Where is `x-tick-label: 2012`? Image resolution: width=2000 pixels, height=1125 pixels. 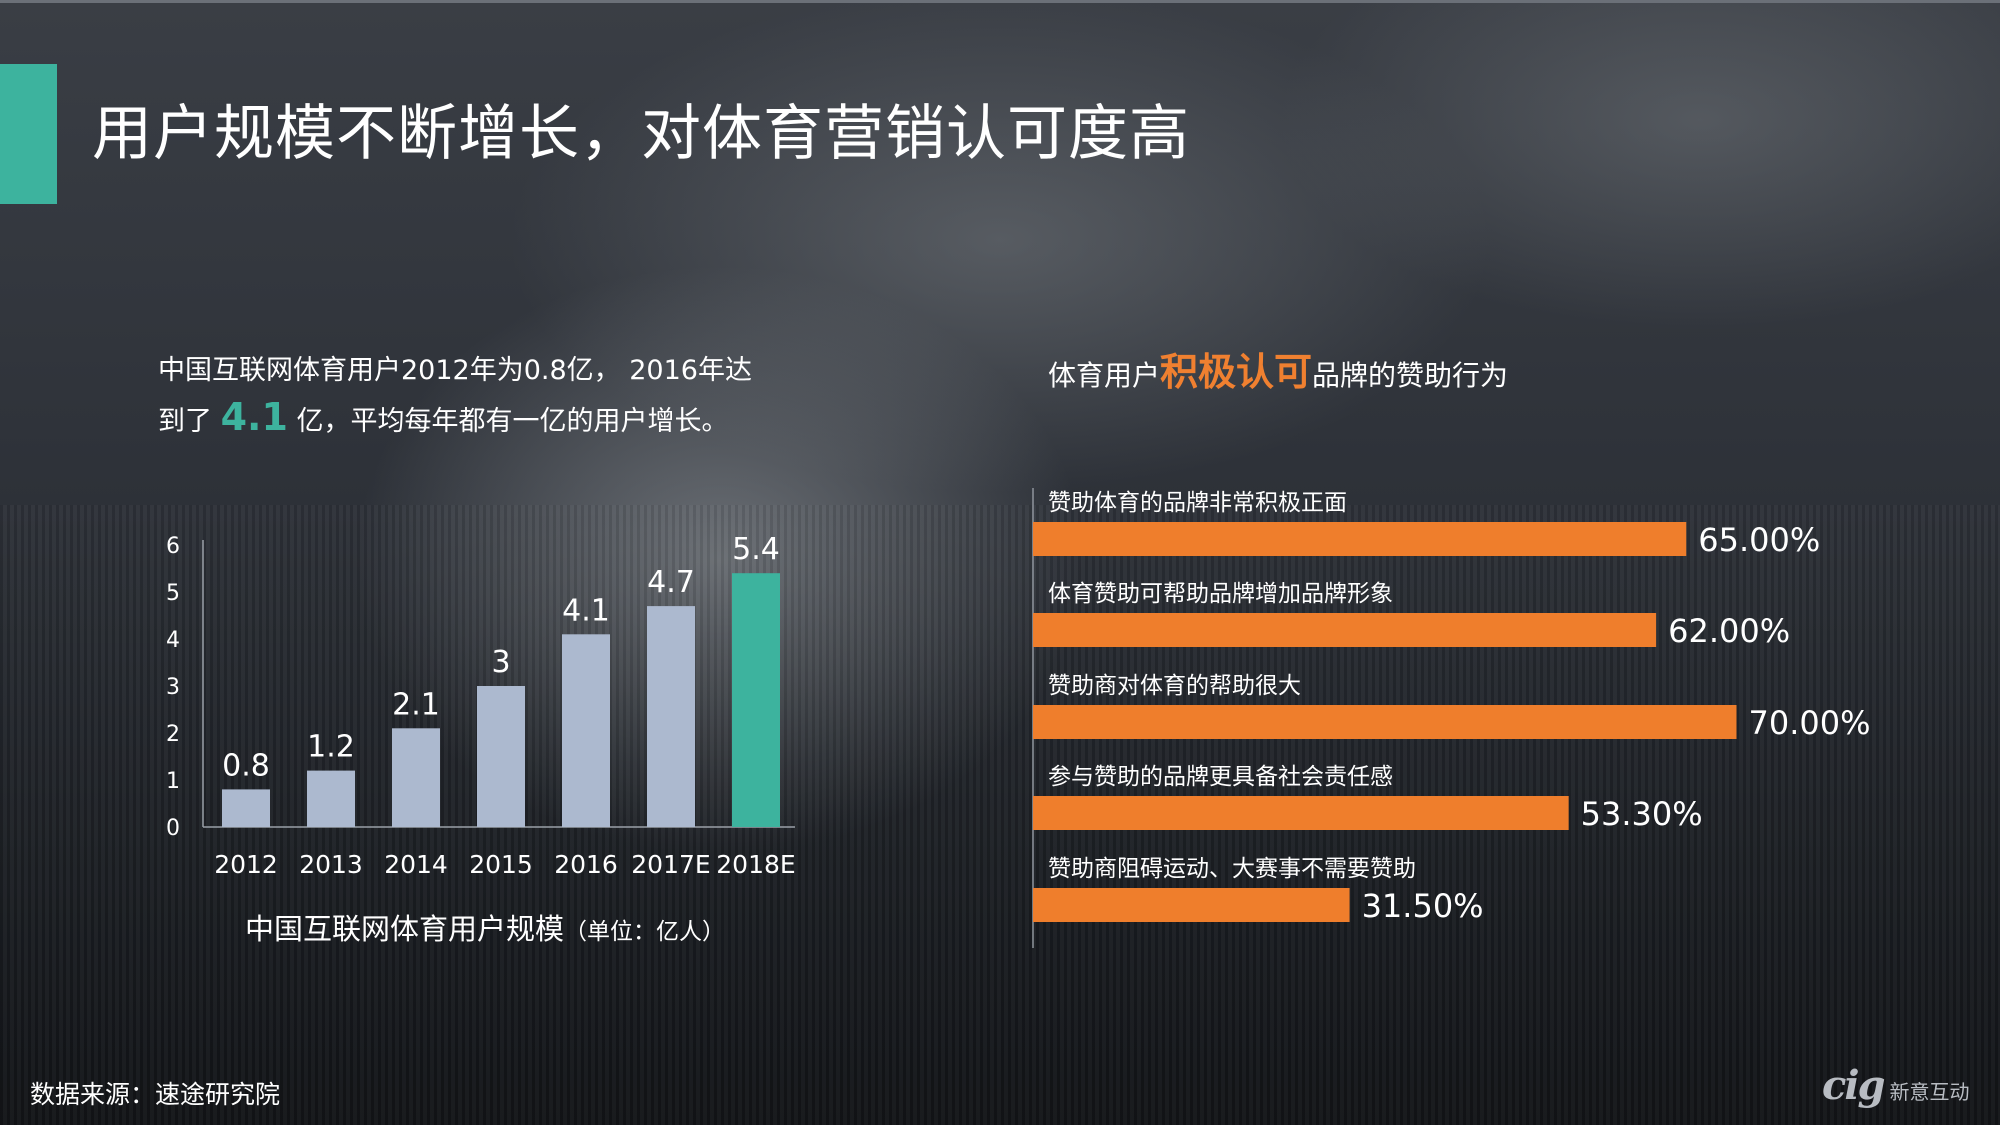 x-tick-label: 2012 is located at coordinates (246, 864).